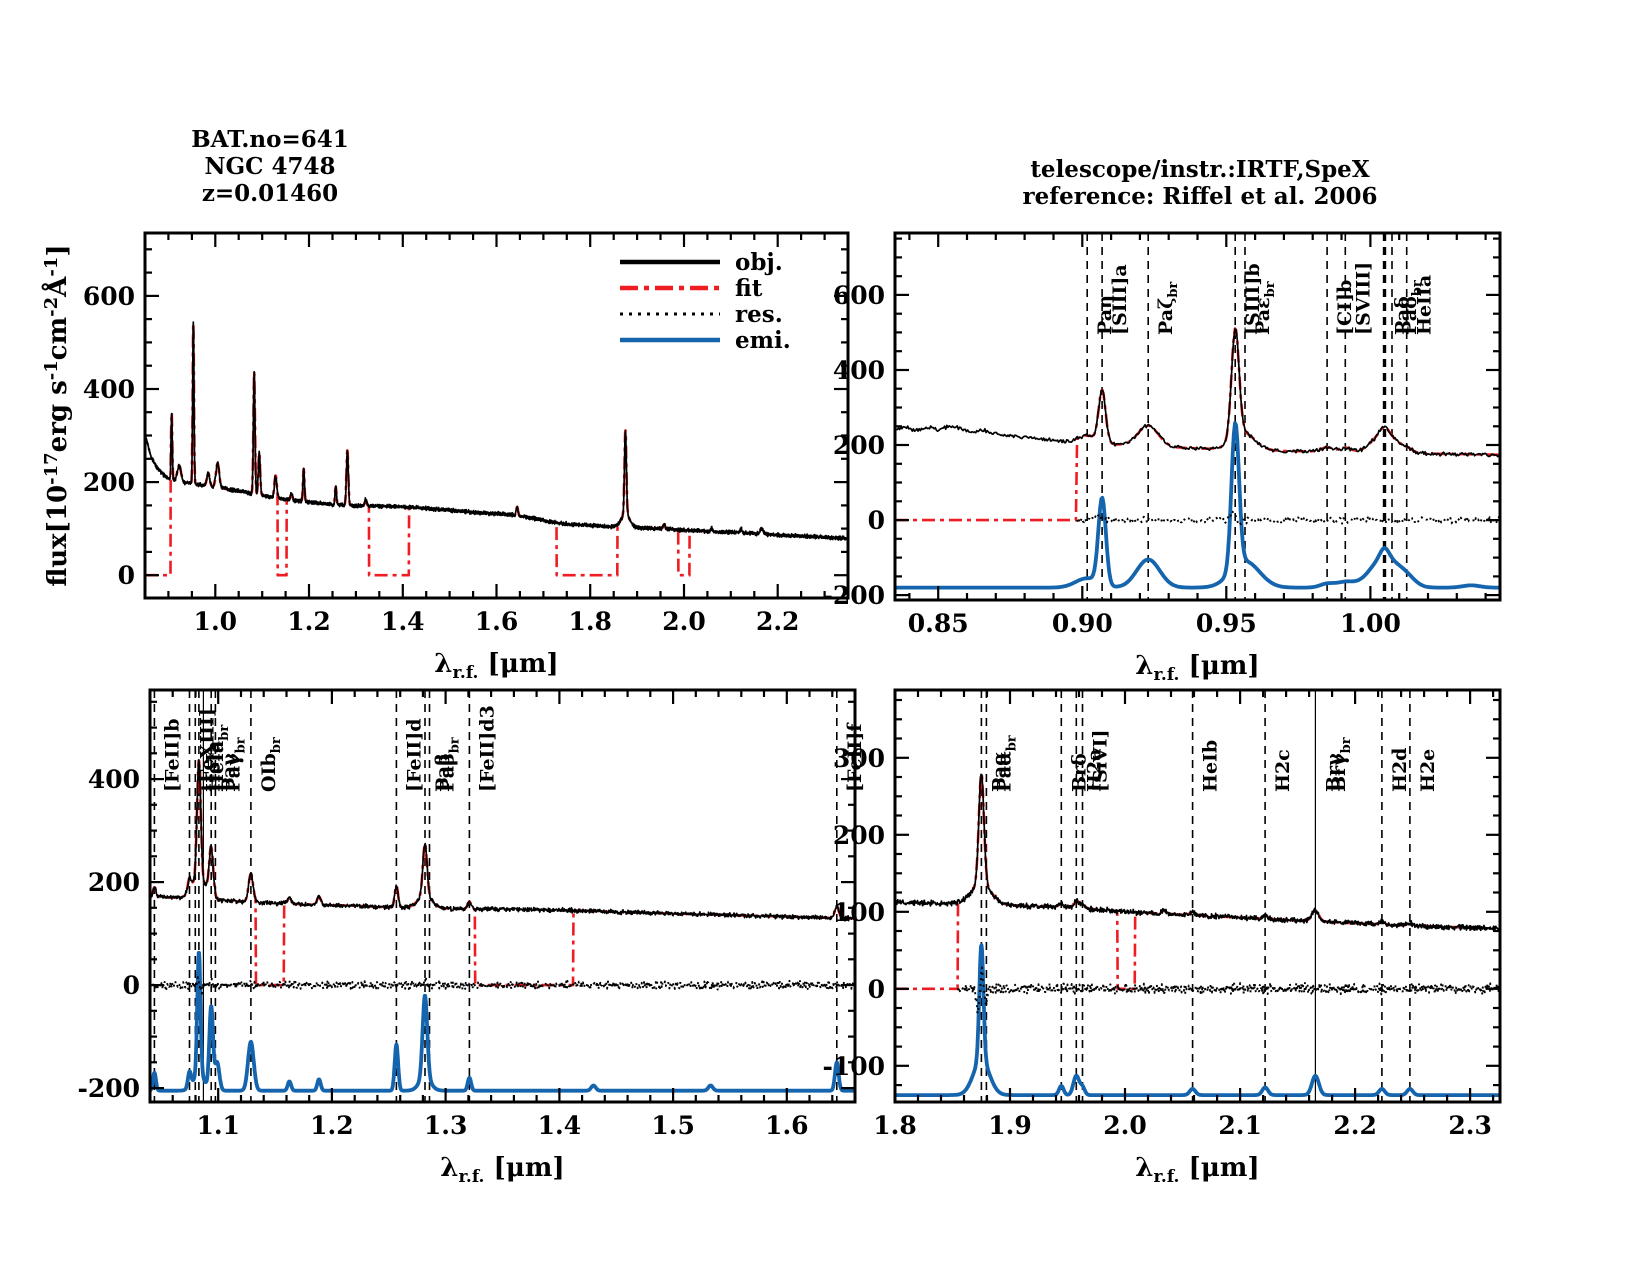 This screenshot has height=1275, width=1650. Describe the element at coordinates (216, 621) in the screenshot. I see `x-tick-label: 1.0` at that location.